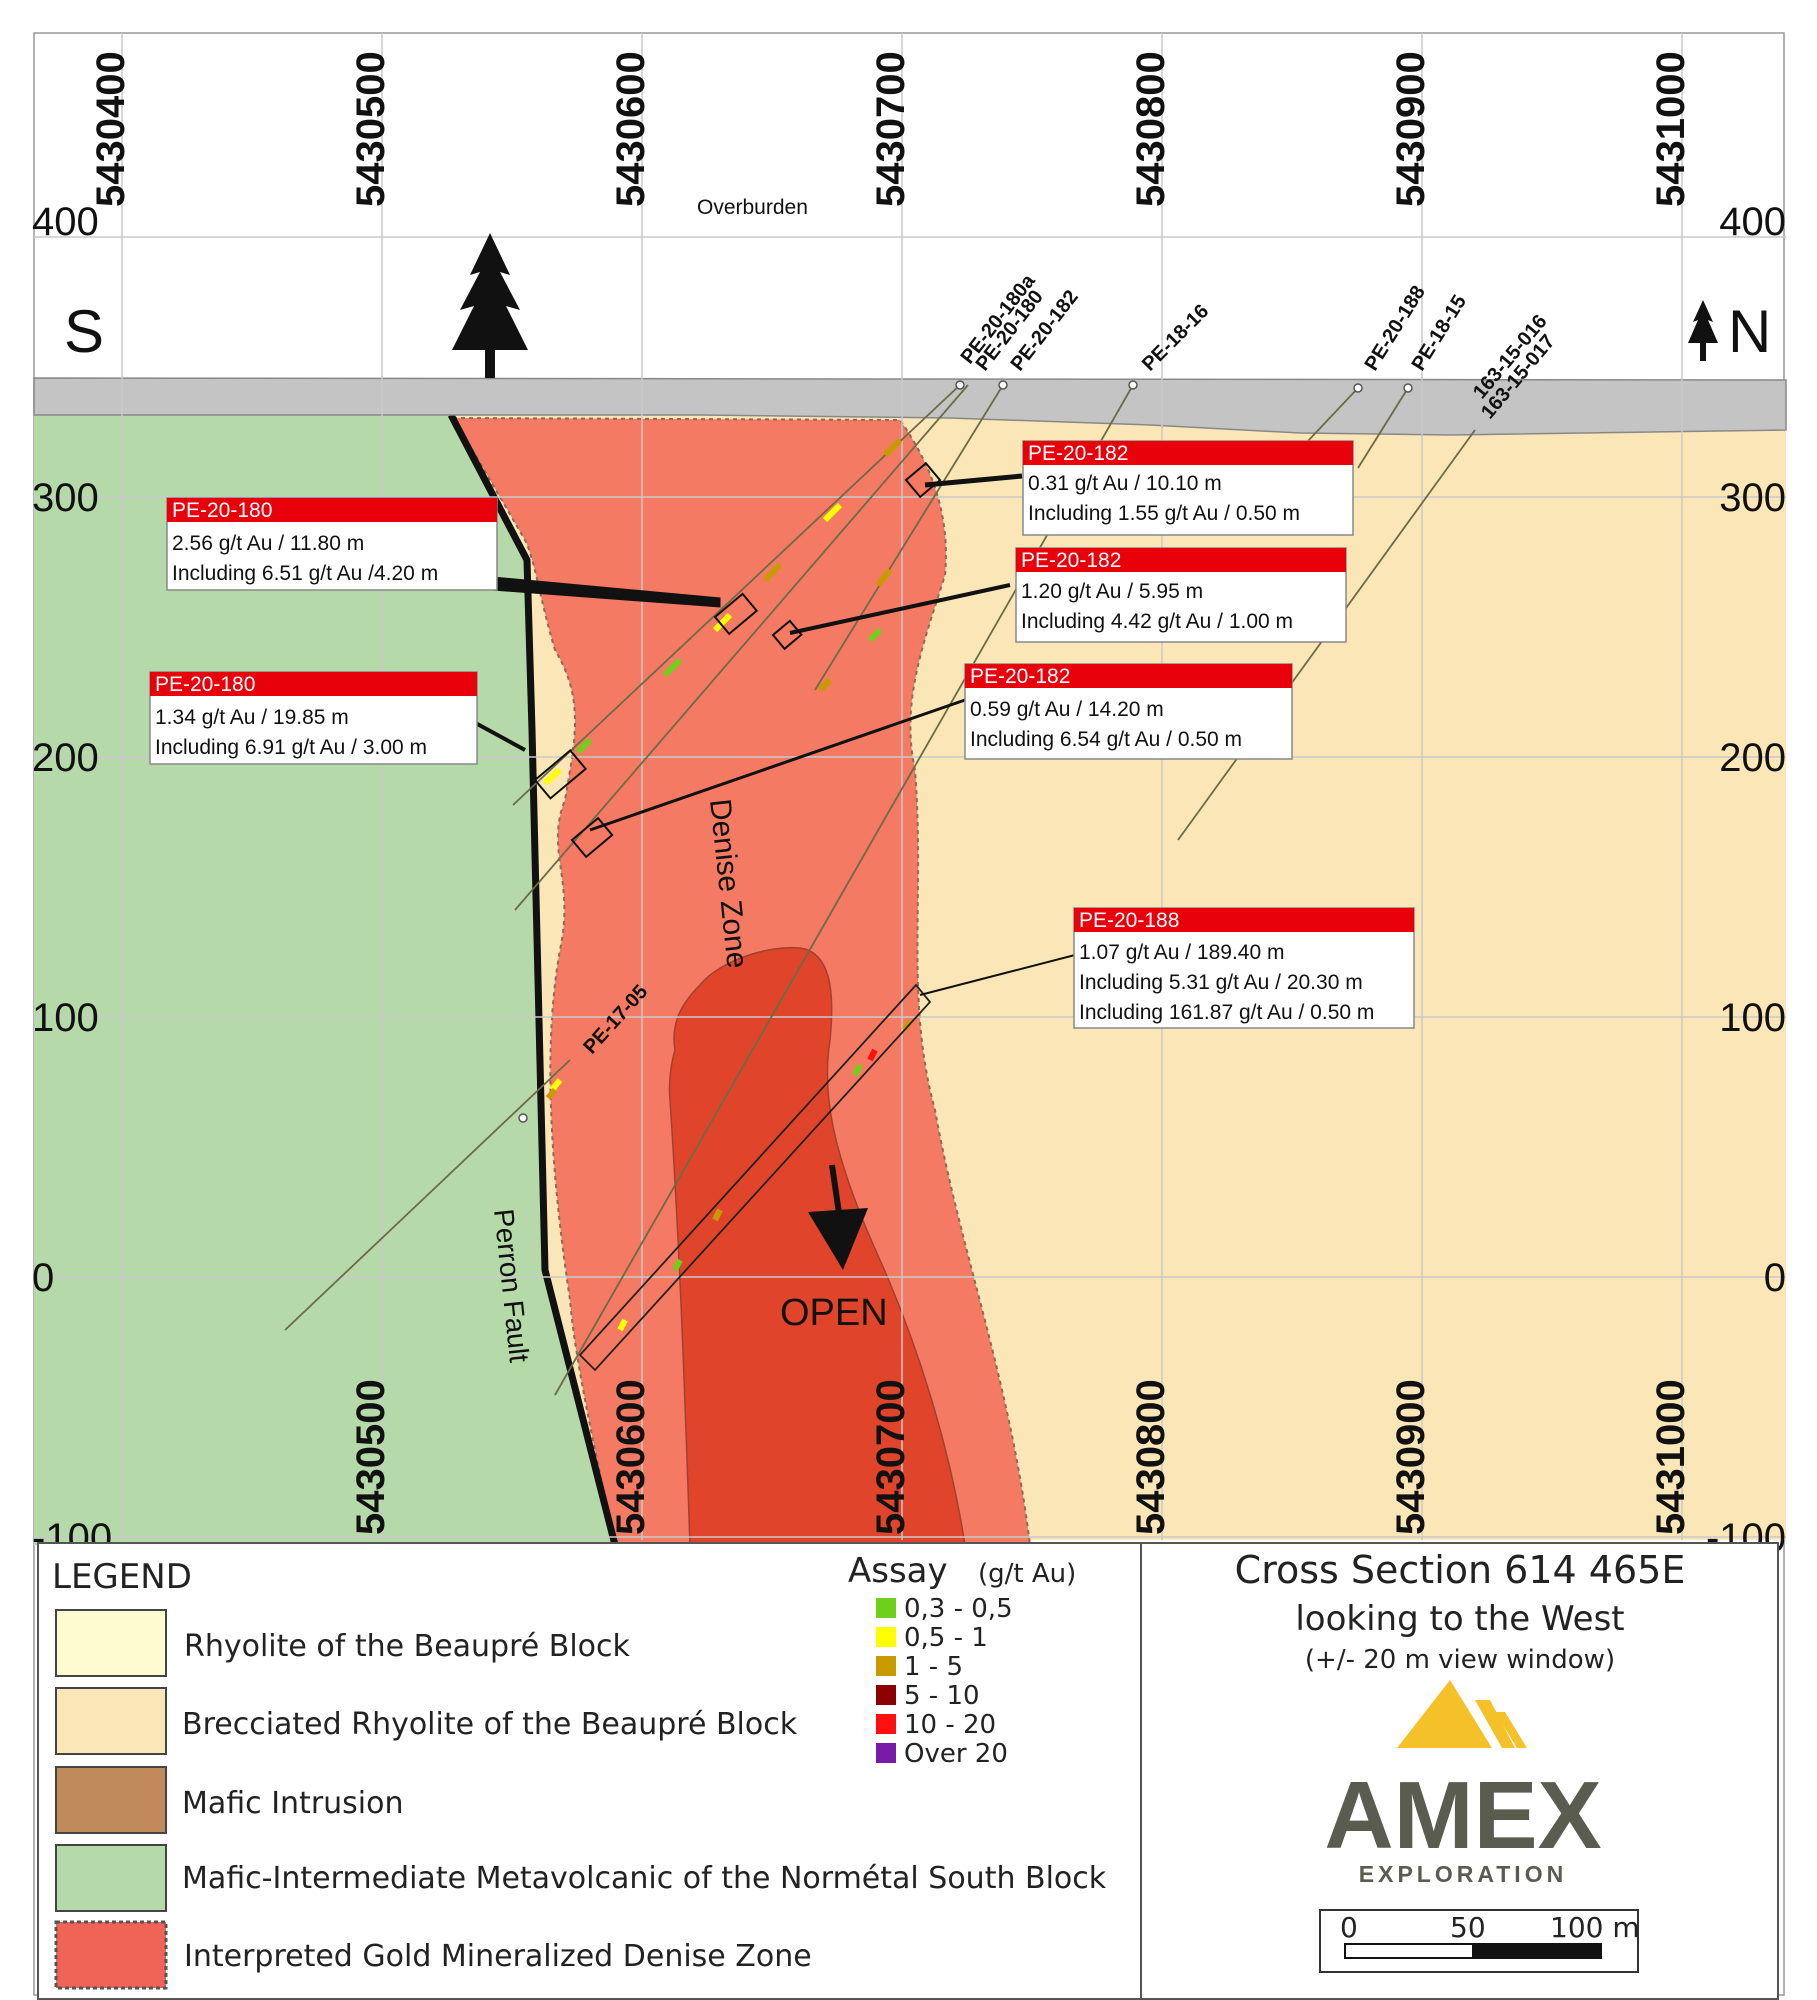 Image resolution: width=1817 pixels, height=2000 pixels. I want to click on scale-bar: 0 50 100 m, so click(1479, 1941).